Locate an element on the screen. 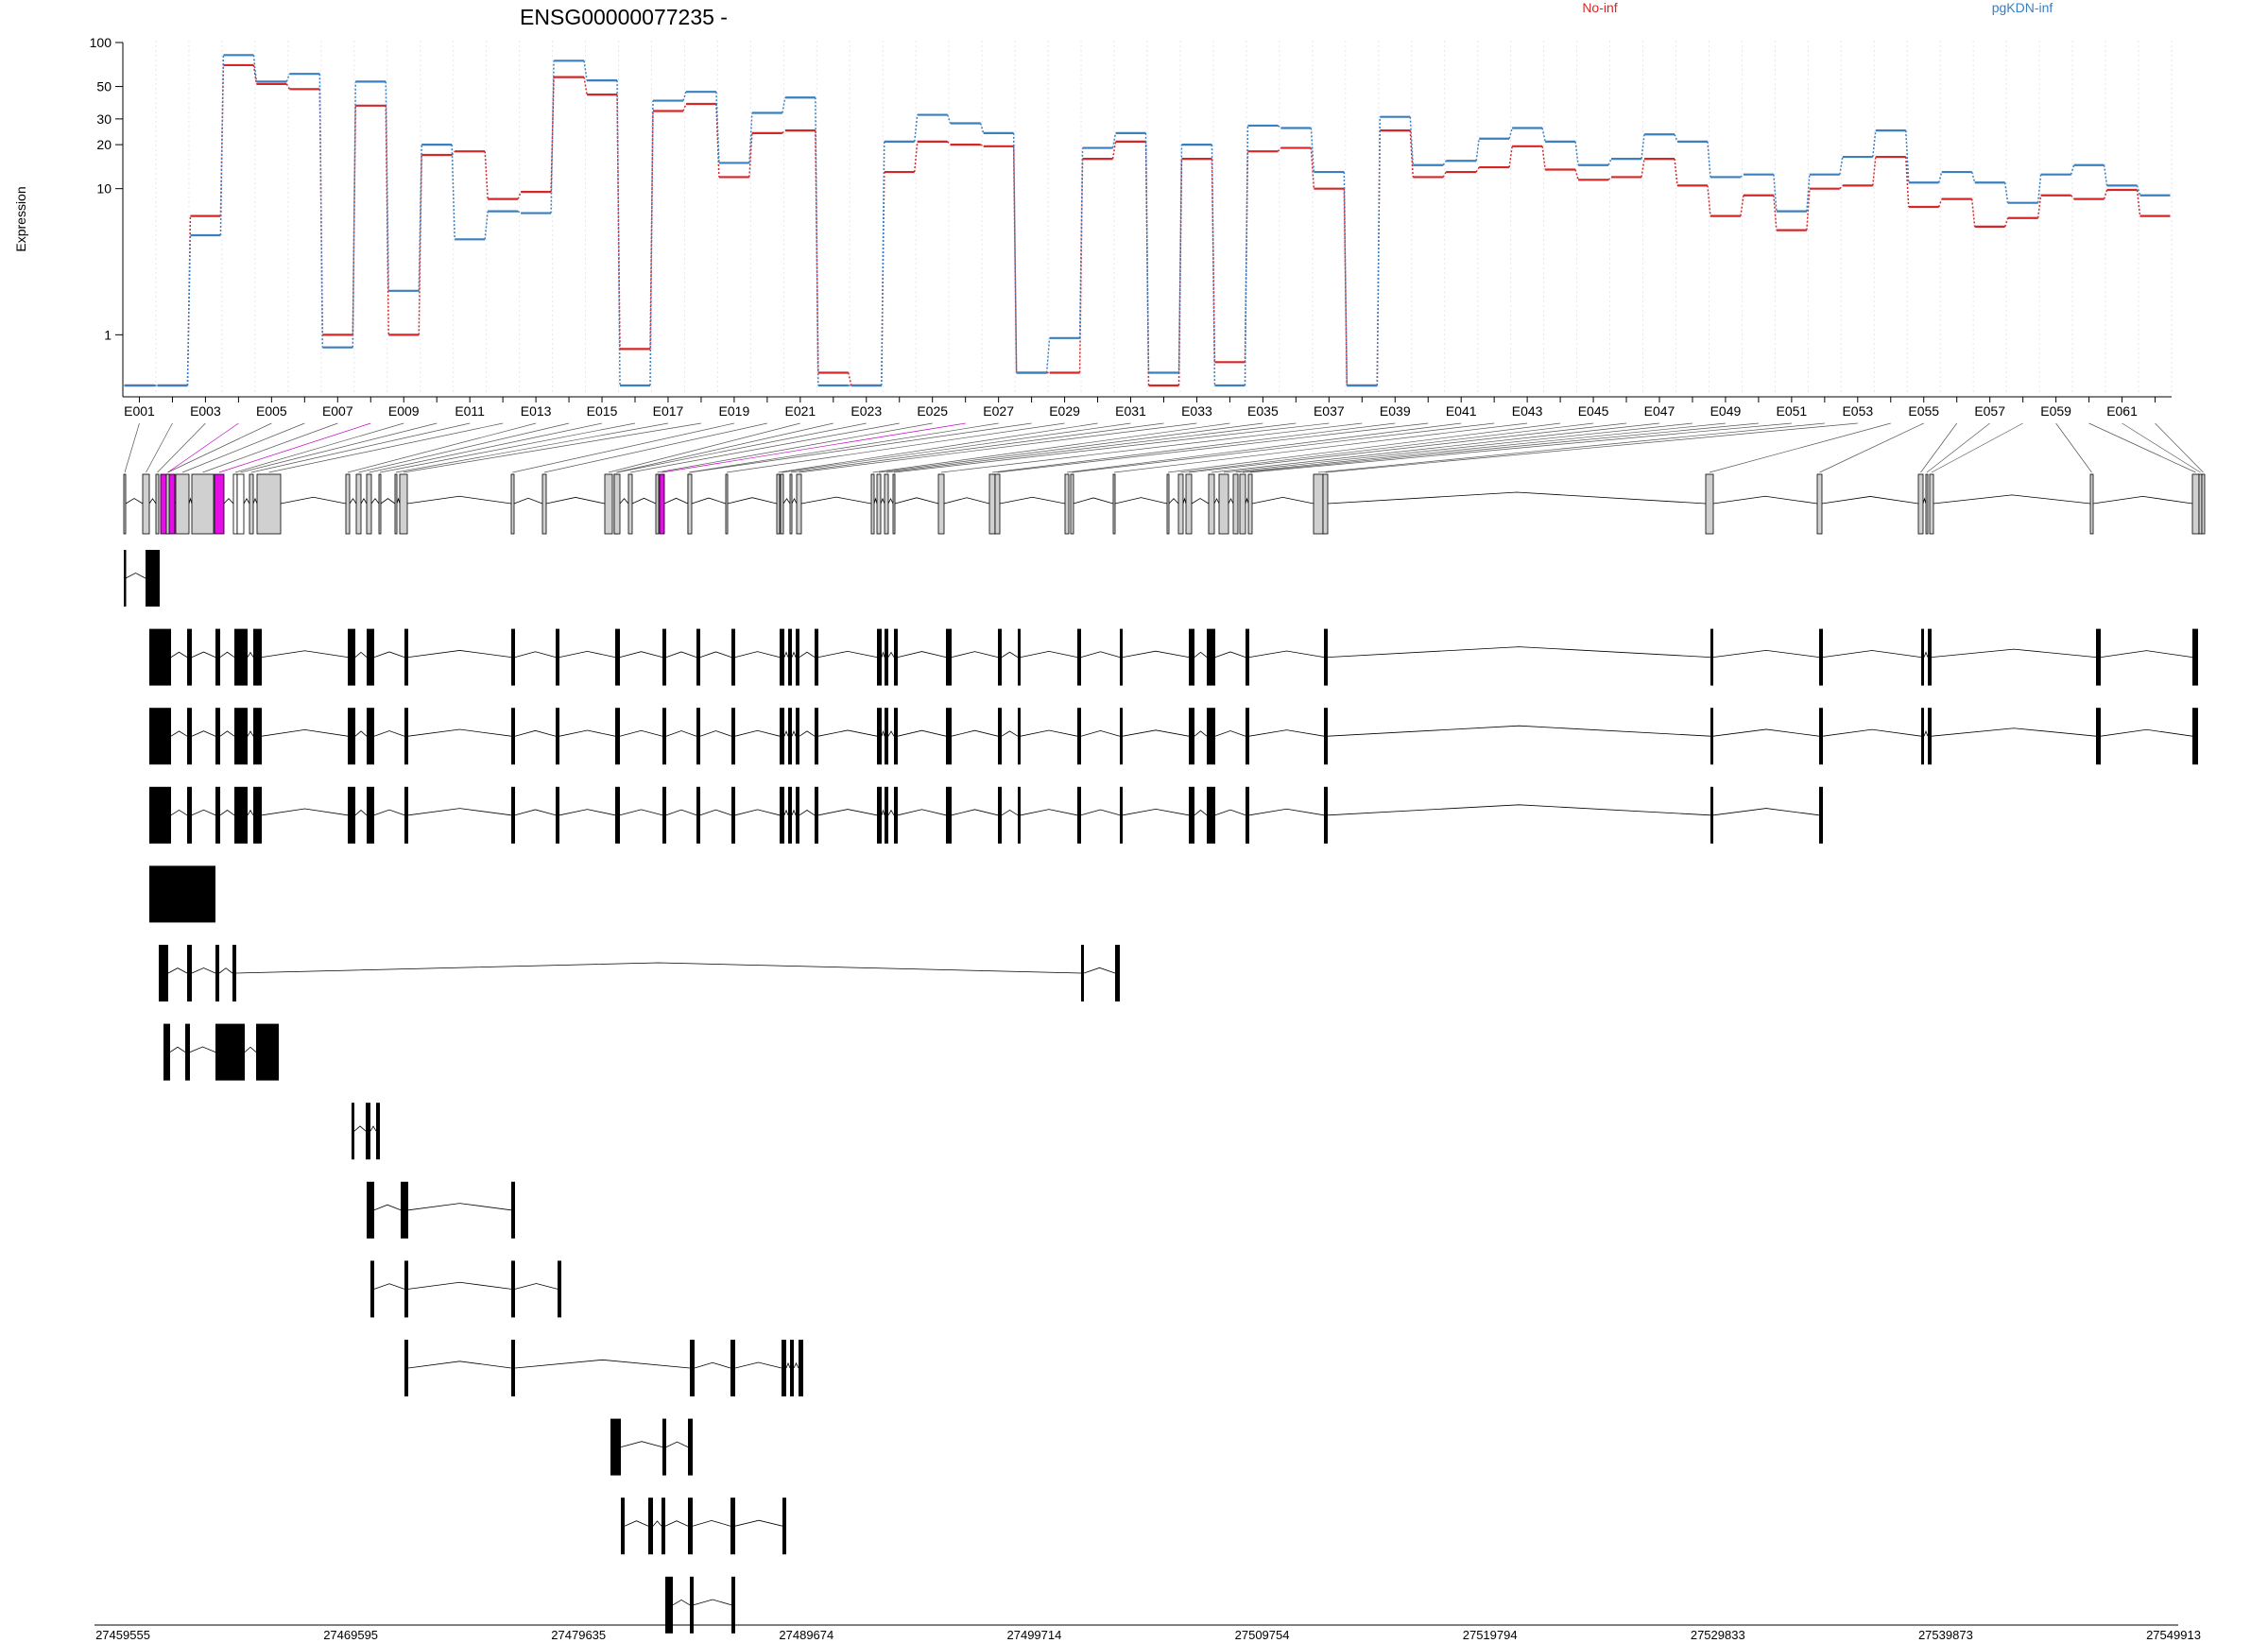 The image size is (2268, 1643). x-tick-label: E001 is located at coordinates (139, 411).